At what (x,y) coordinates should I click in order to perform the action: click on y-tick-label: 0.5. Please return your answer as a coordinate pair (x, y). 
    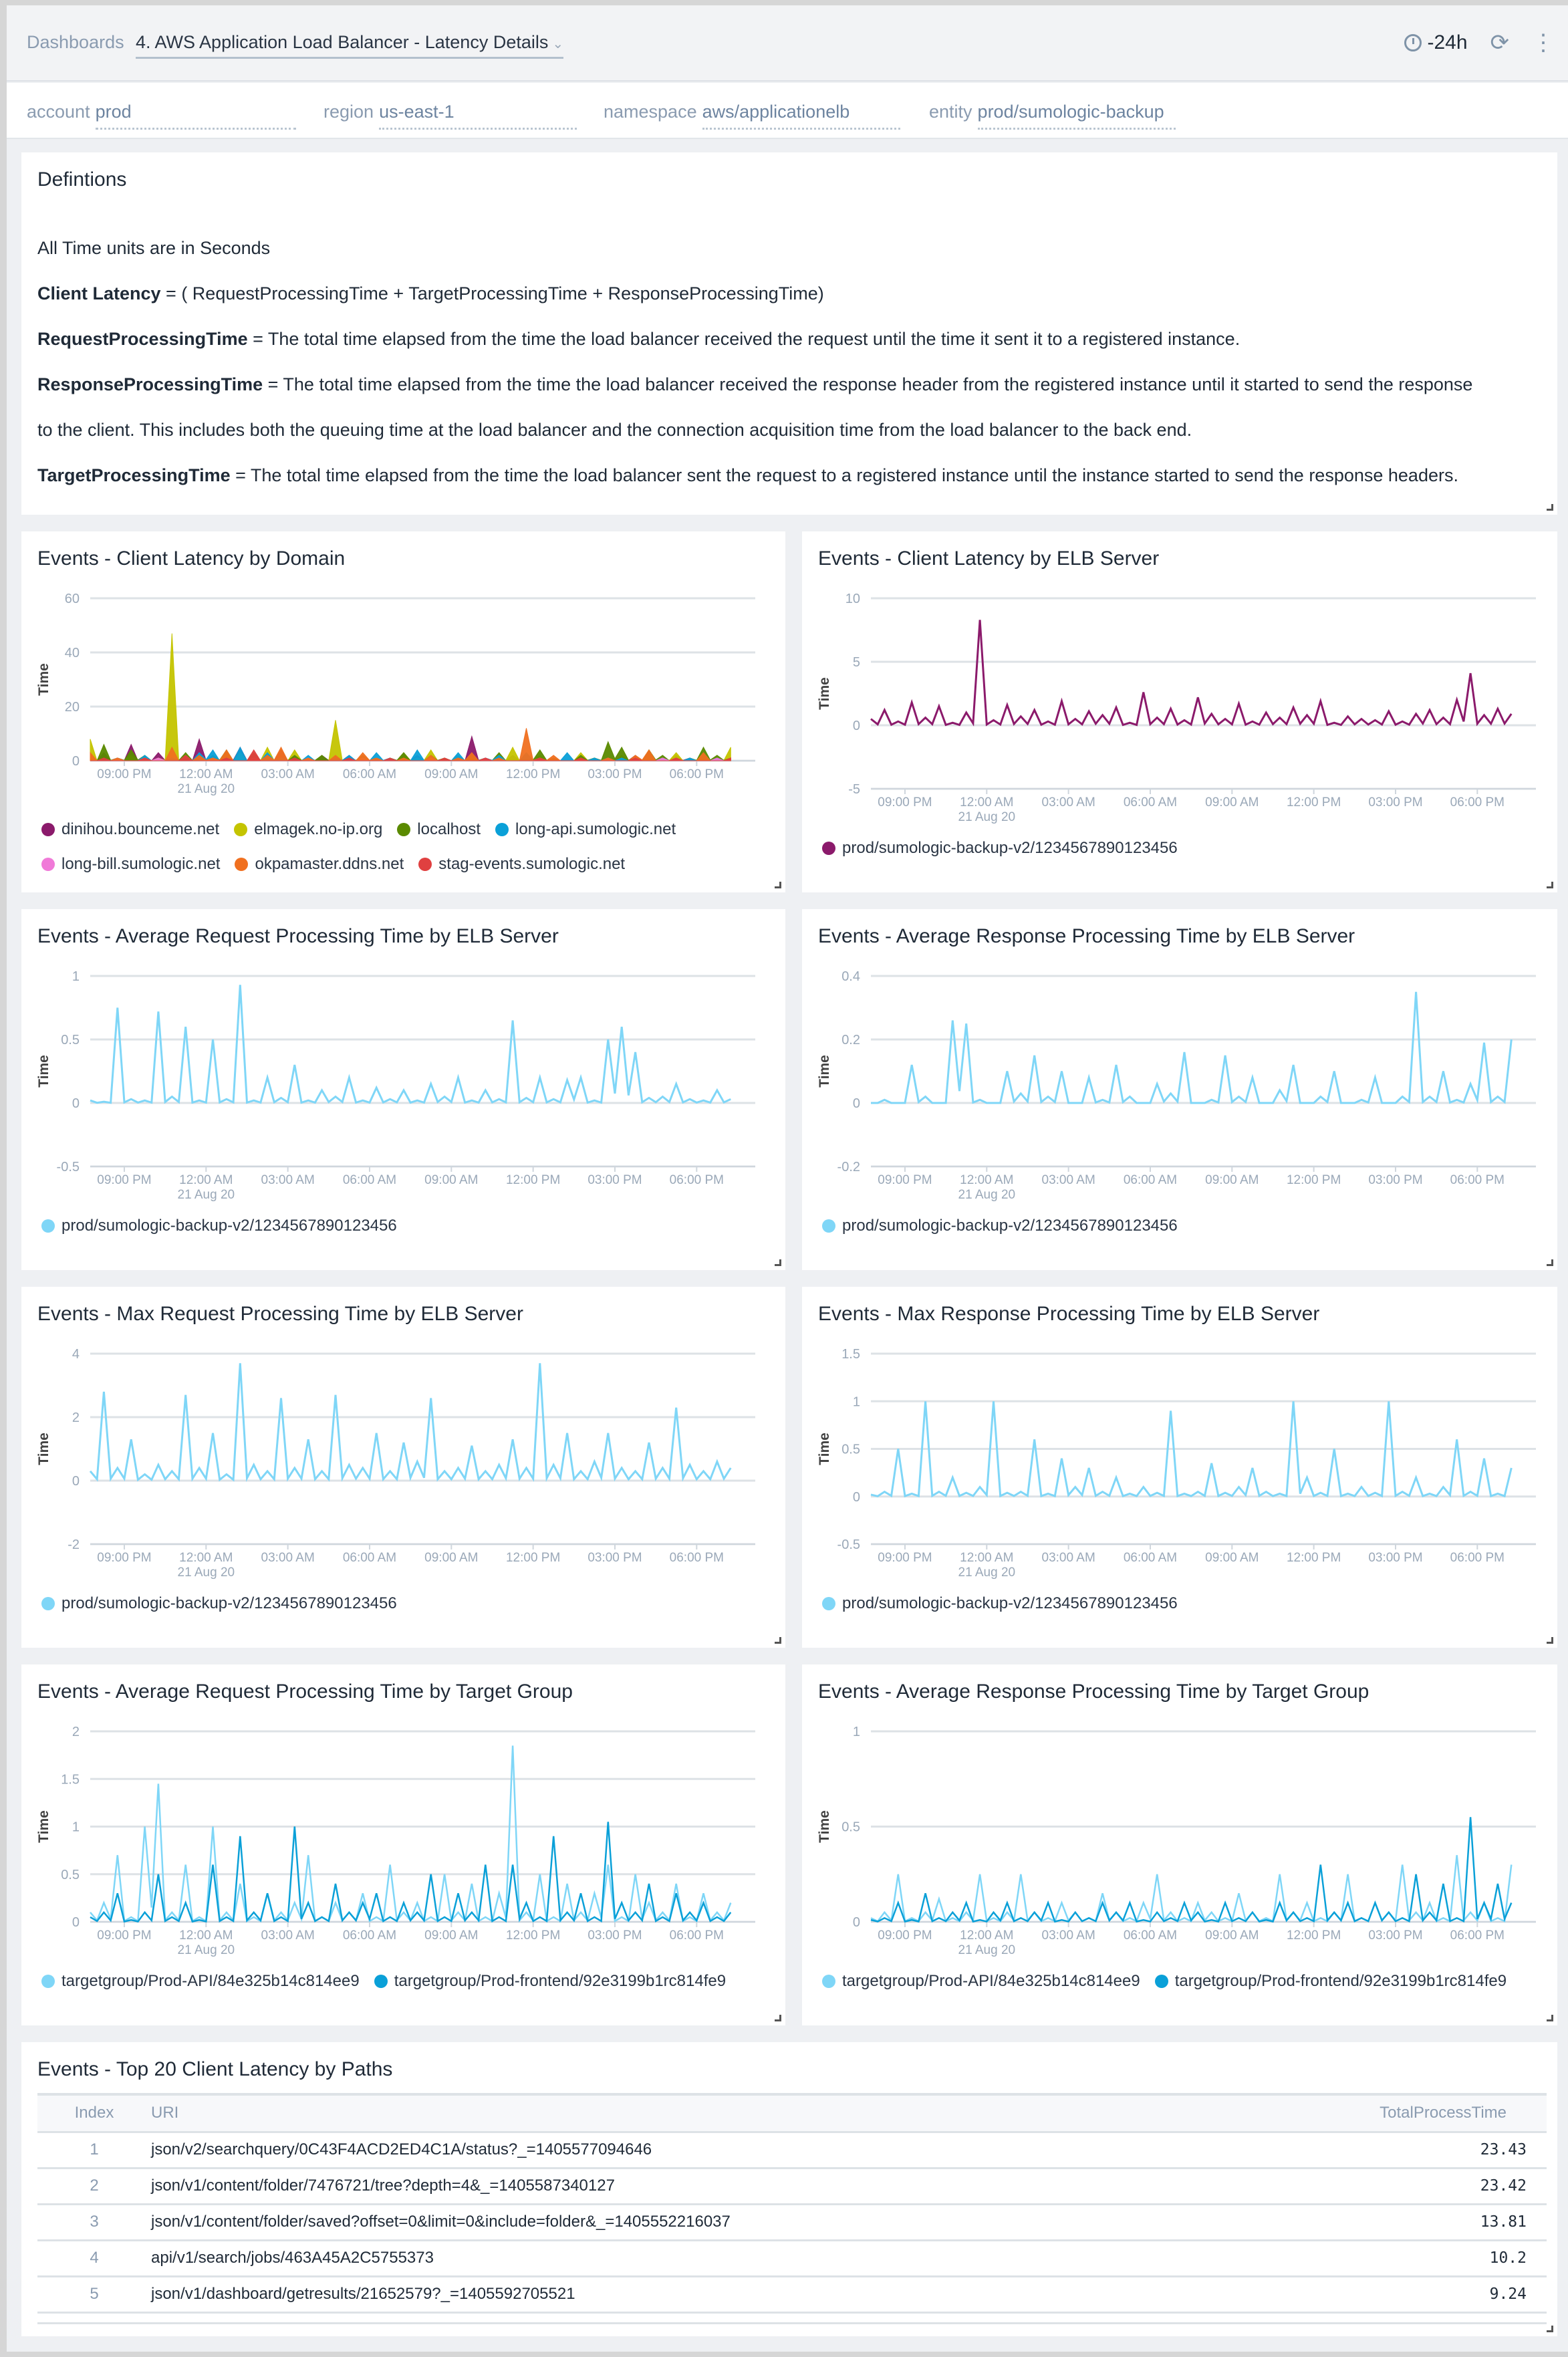
    Looking at the image, I should click on (70, 1040).